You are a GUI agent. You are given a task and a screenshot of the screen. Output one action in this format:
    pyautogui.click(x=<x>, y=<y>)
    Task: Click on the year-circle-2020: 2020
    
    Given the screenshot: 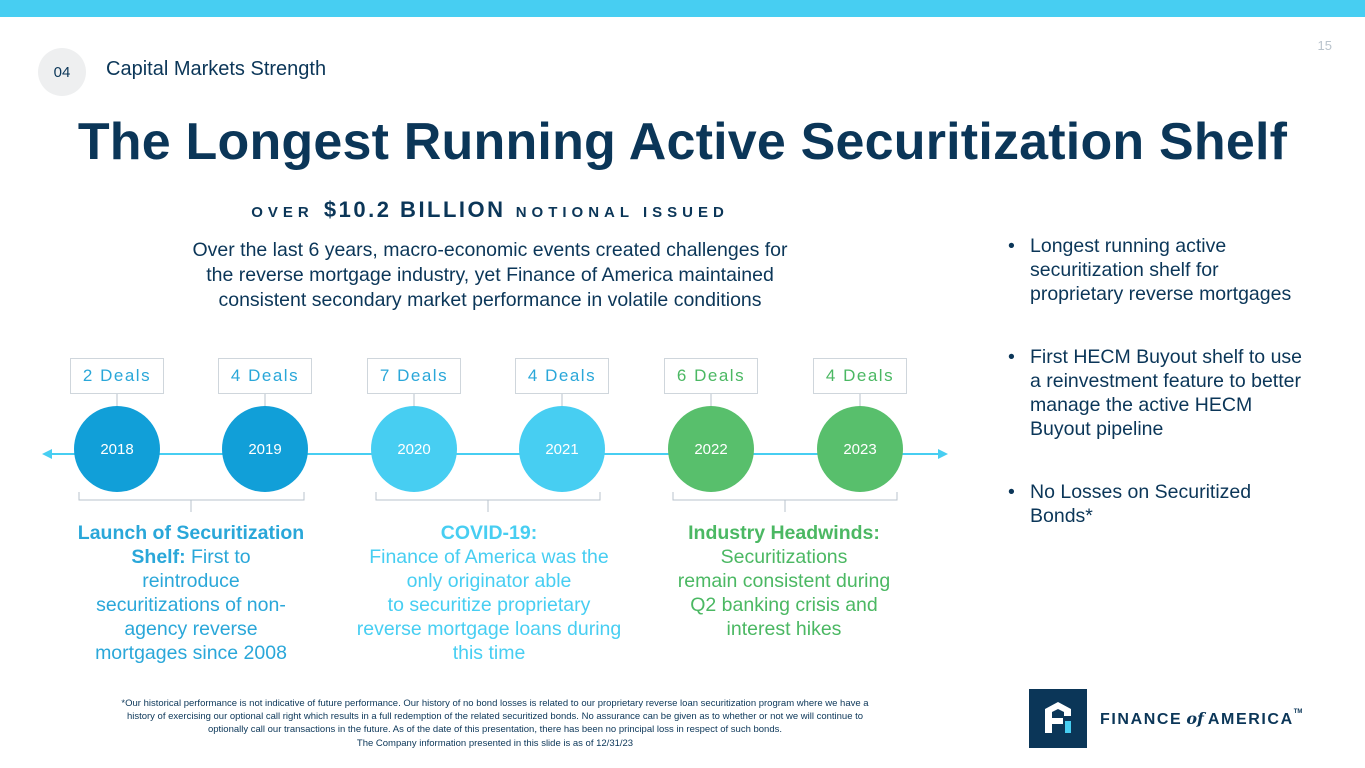 What is the action you would take?
    pyautogui.click(x=414, y=449)
    